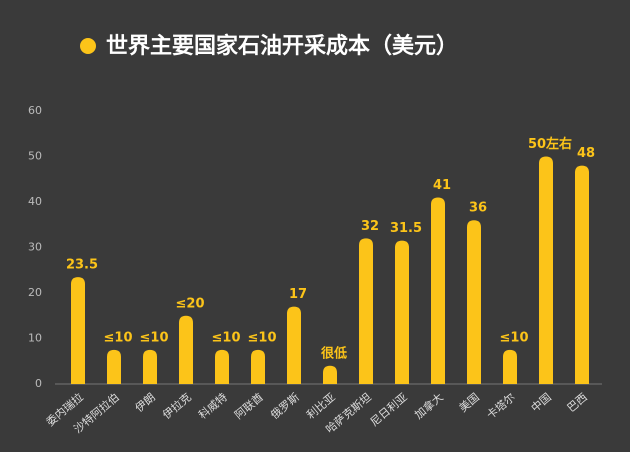  I want to click on y-tick-label: 60, so click(35, 110).